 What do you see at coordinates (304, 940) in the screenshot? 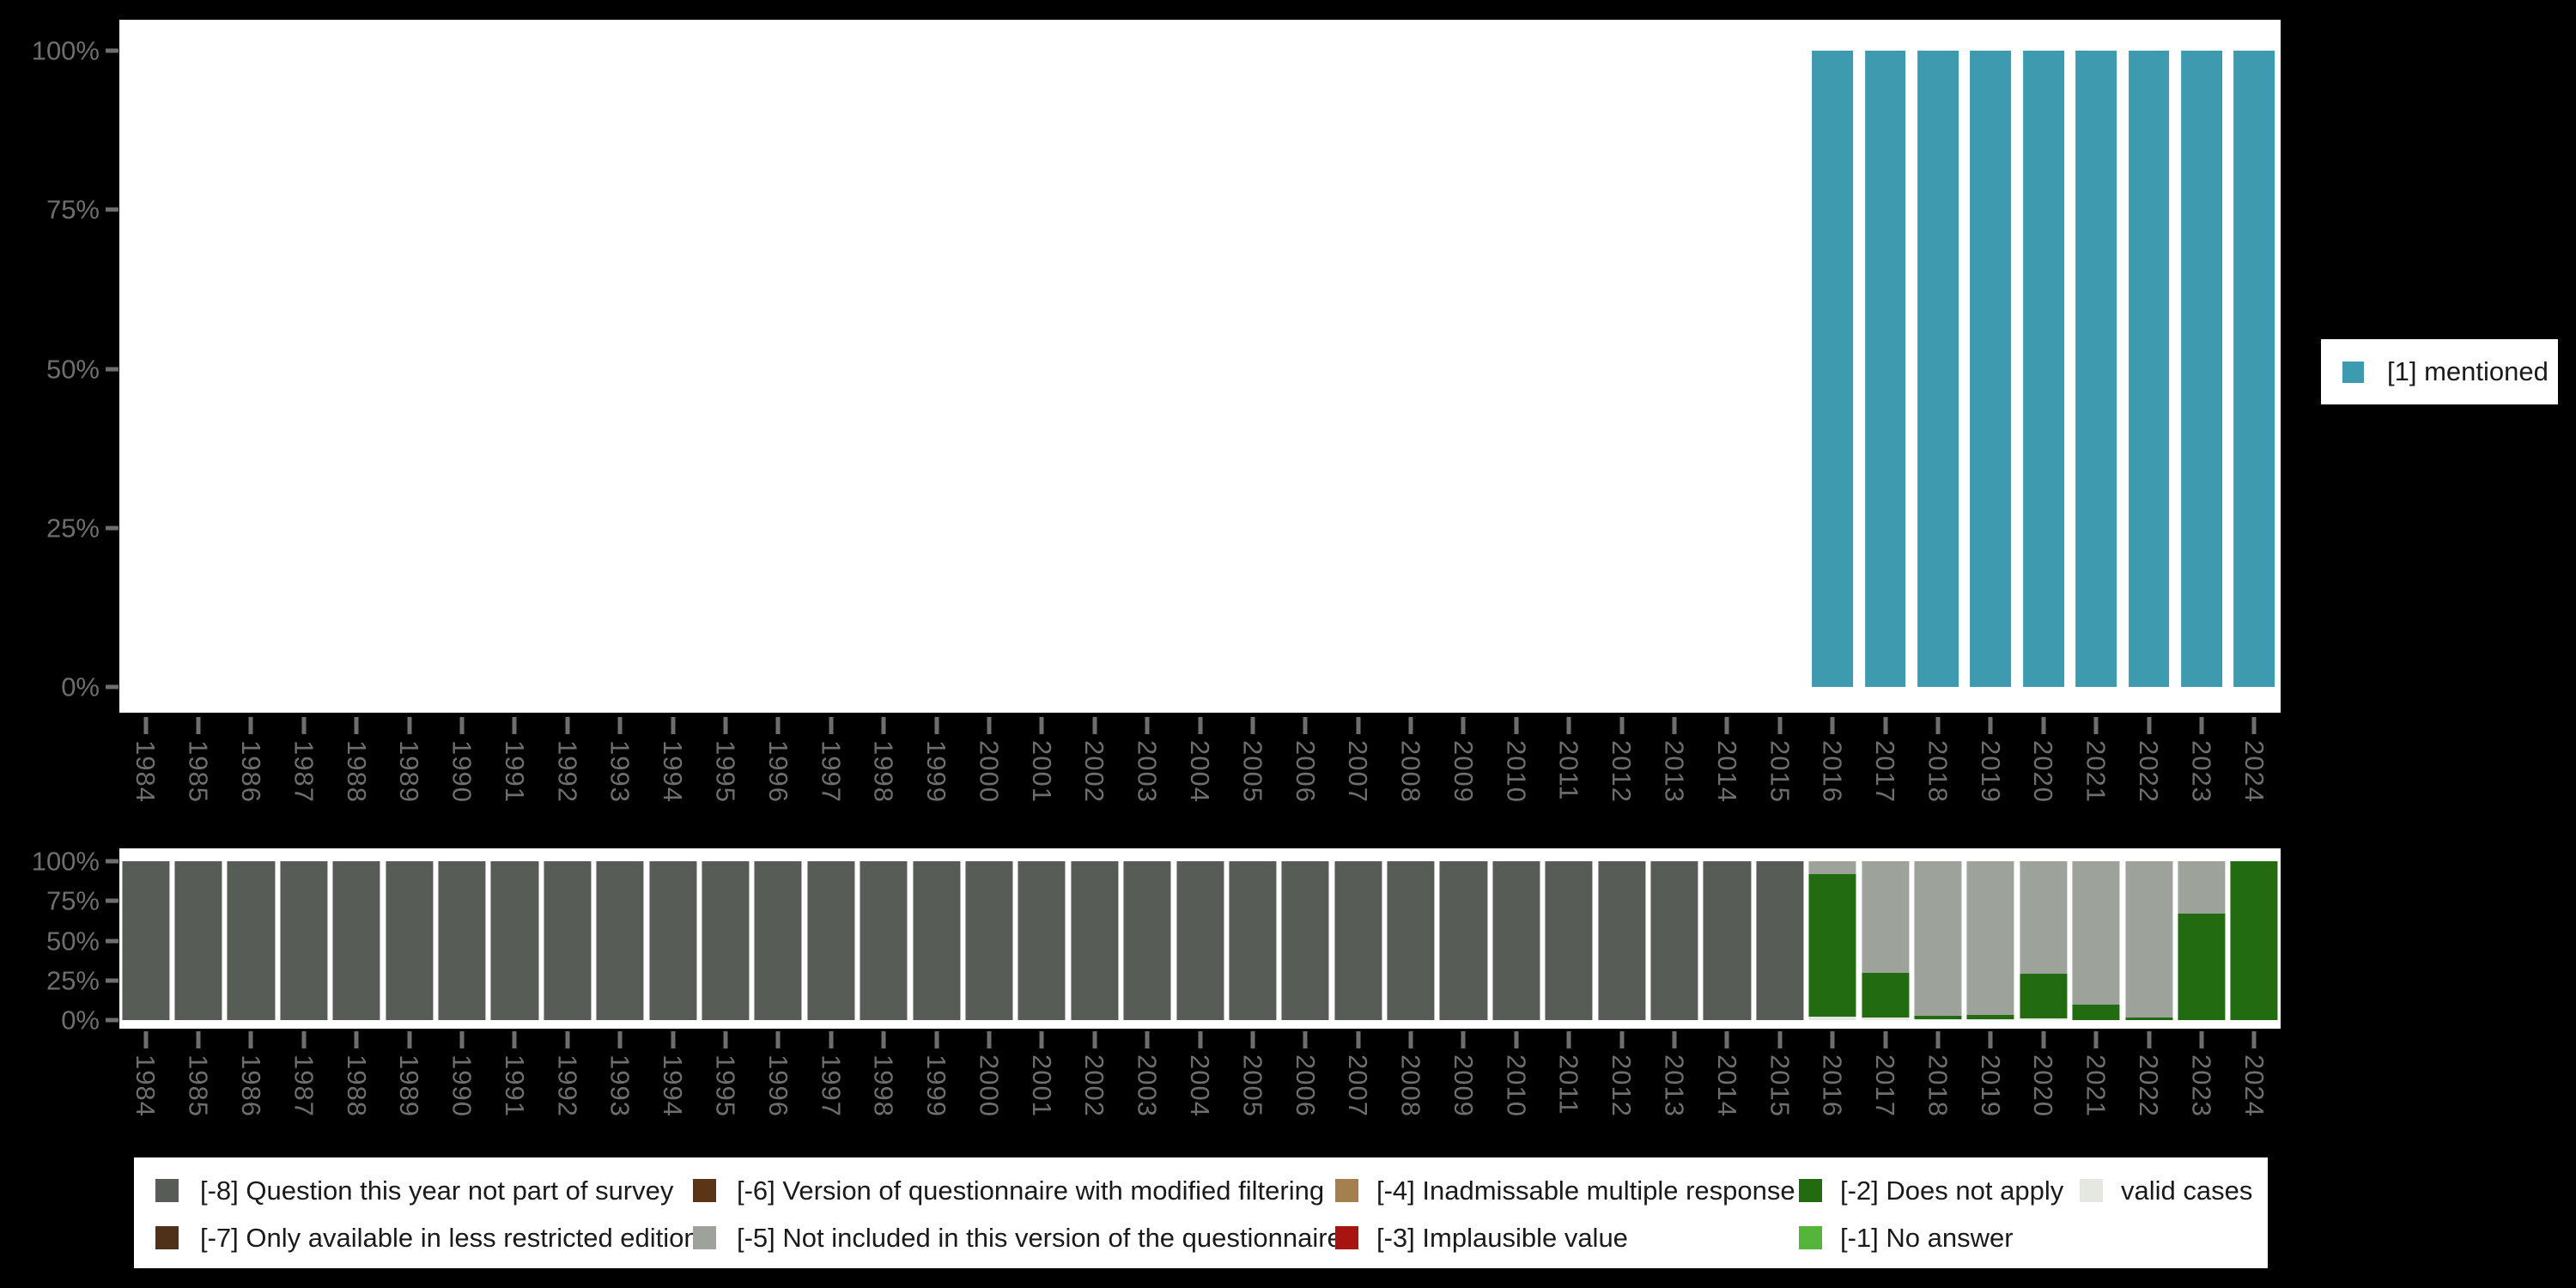
I see `bar-1987` at bounding box center [304, 940].